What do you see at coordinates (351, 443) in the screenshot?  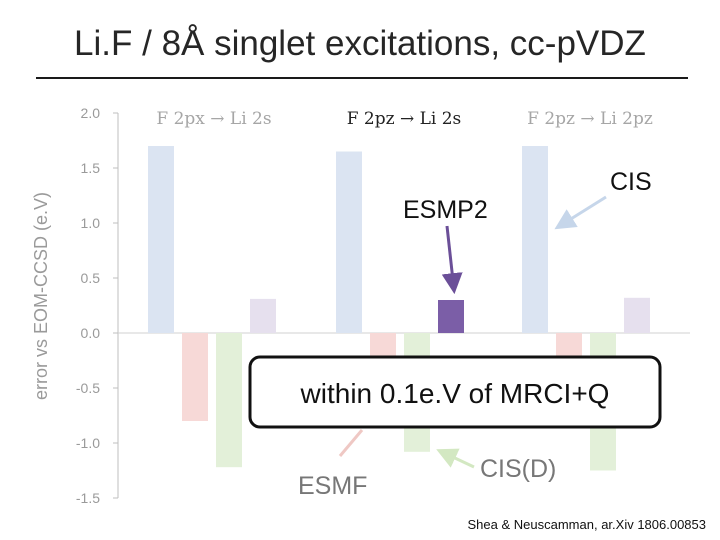 I see `callout-esmf-arrow` at bounding box center [351, 443].